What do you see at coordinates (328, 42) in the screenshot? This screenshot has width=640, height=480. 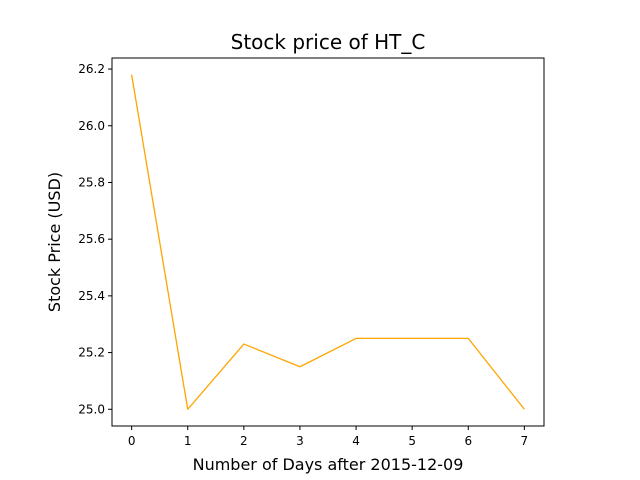 I see `chart-title: Stock price of HT_C` at bounding box center [328, 42].